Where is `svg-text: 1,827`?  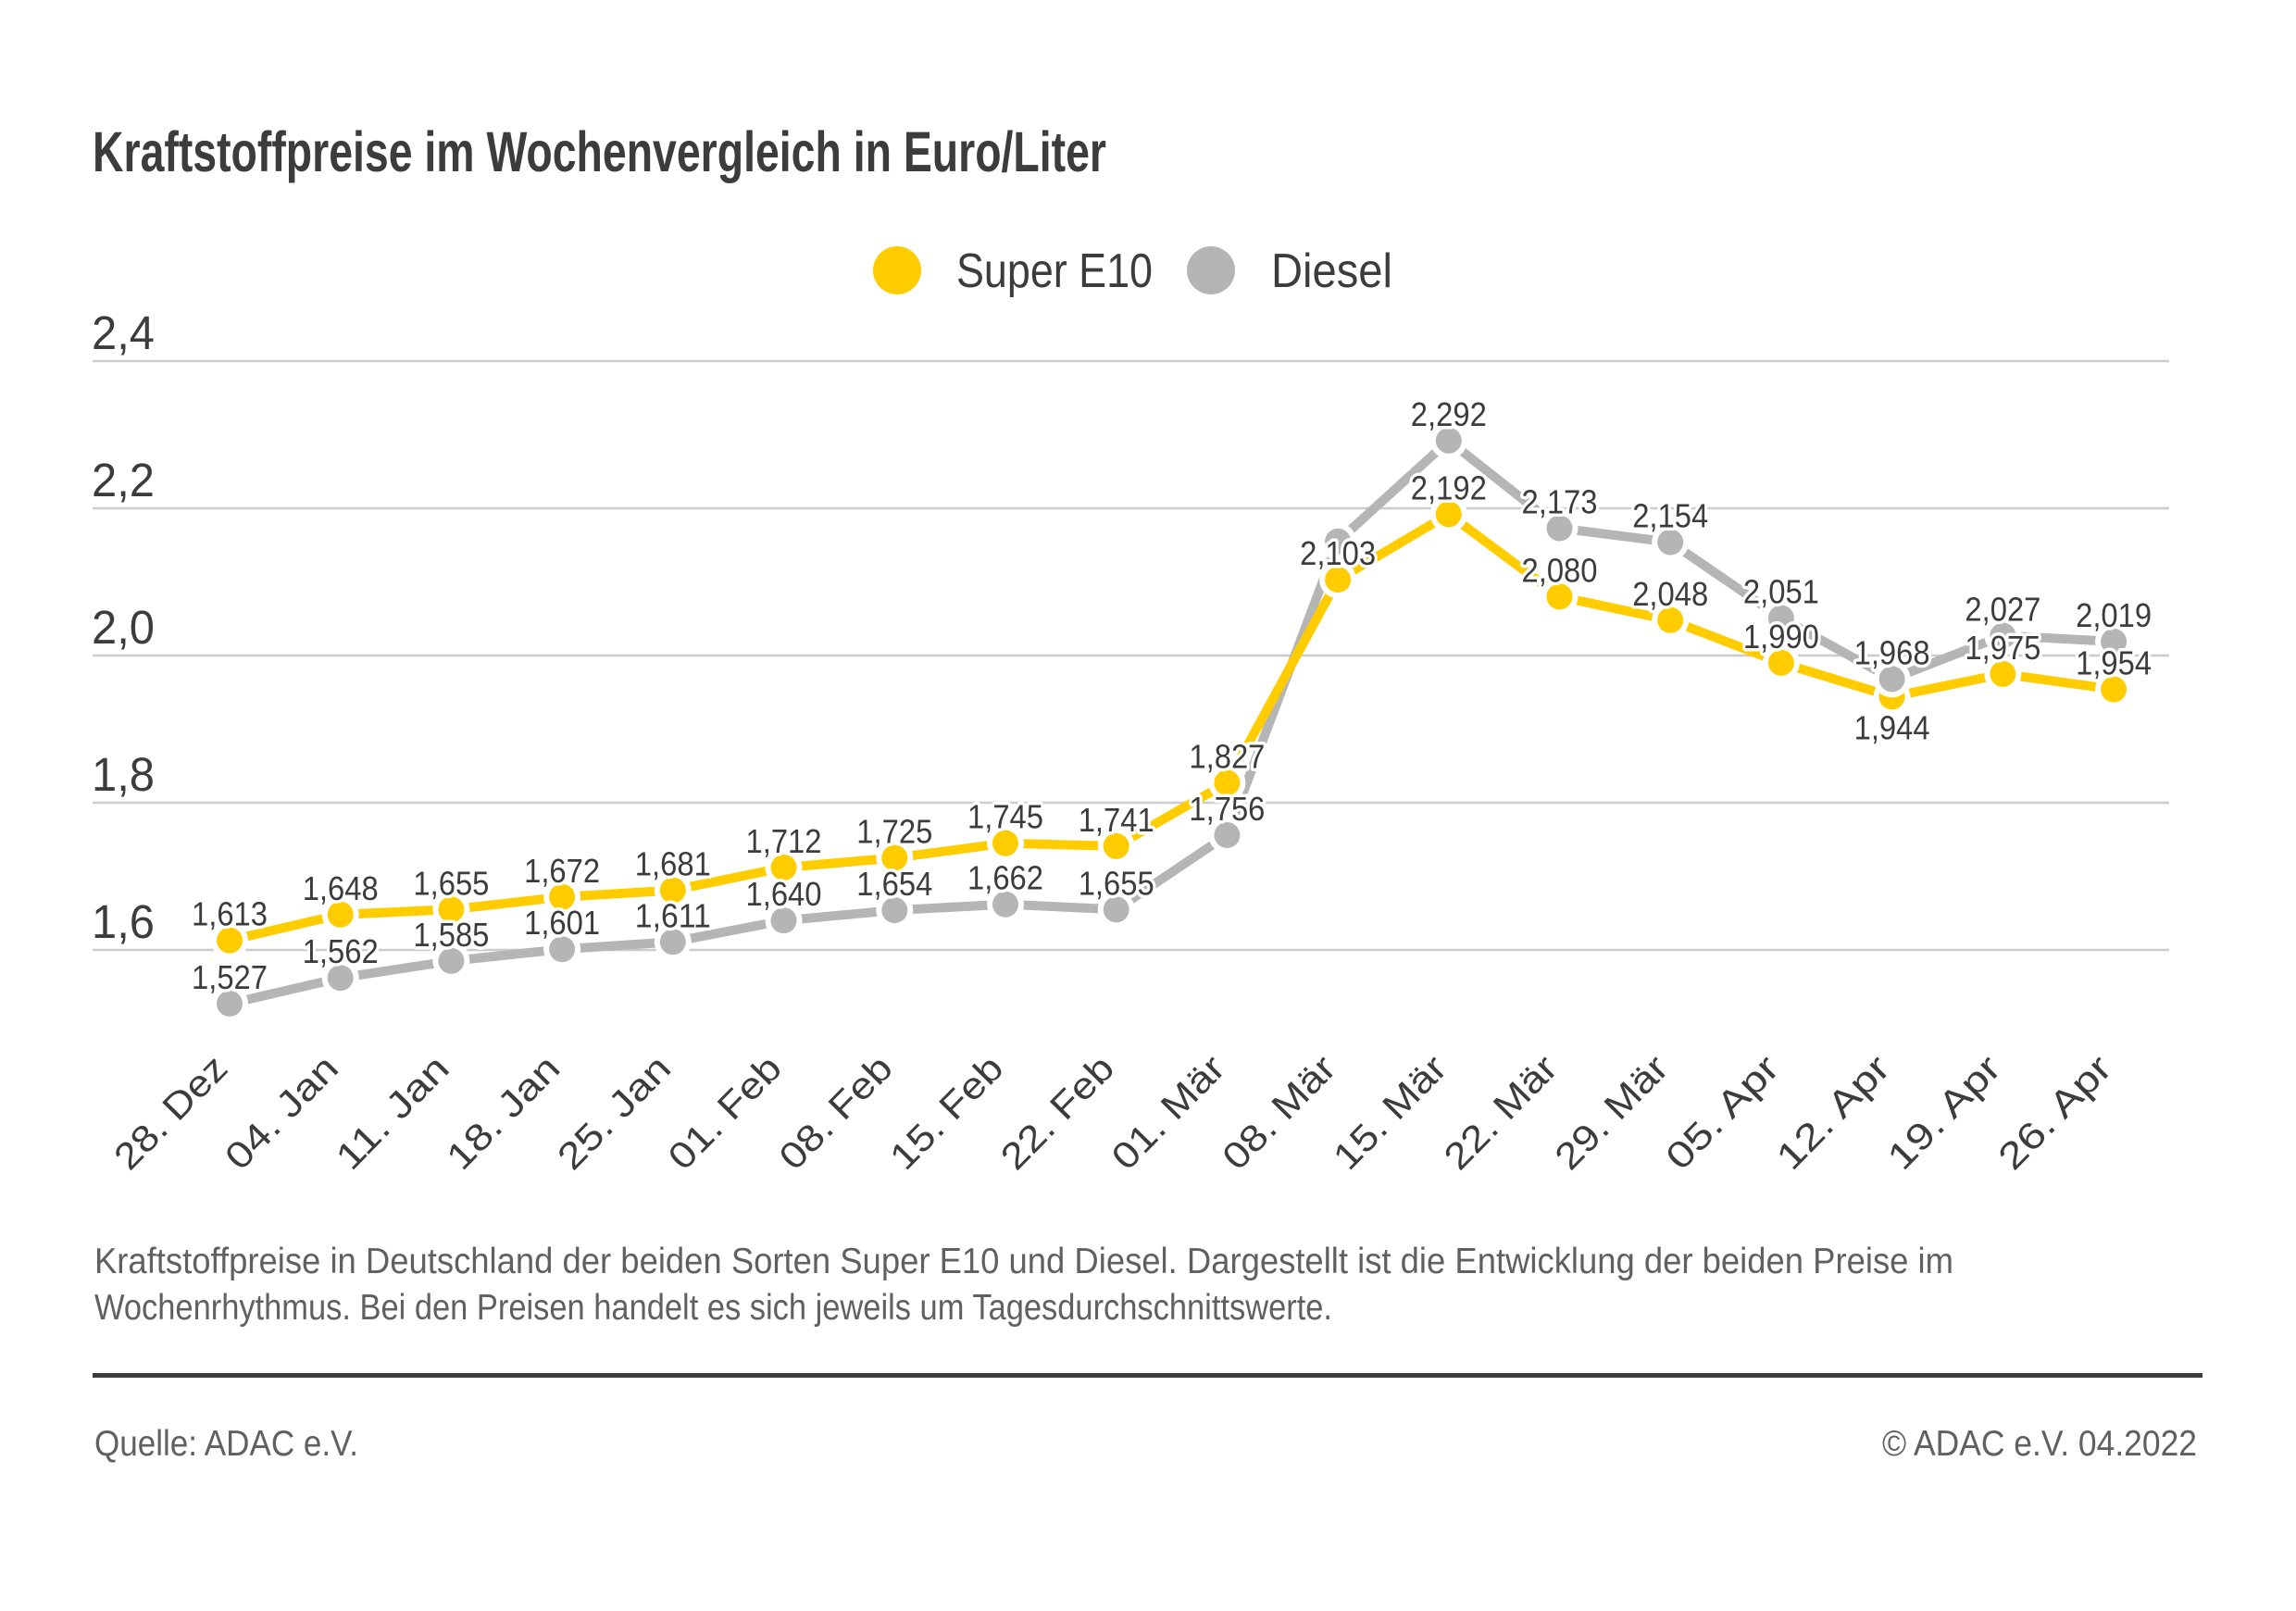 svg-text: 1,827 is located at coordinates (1227, 757).